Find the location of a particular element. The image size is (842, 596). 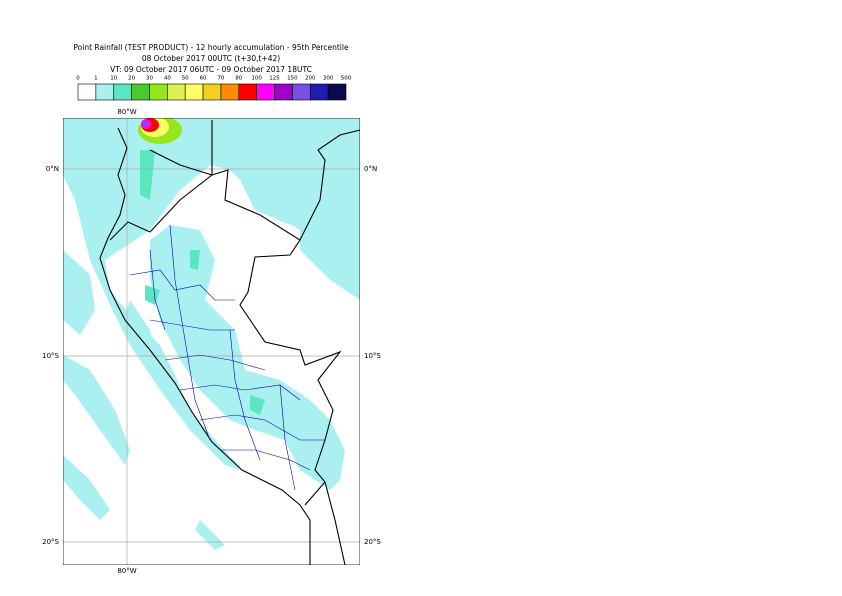

legend: 0 1 10 20 30 40 50 60 70 80 100 125 150 200 300 500 is located at coordinates (214, 88).